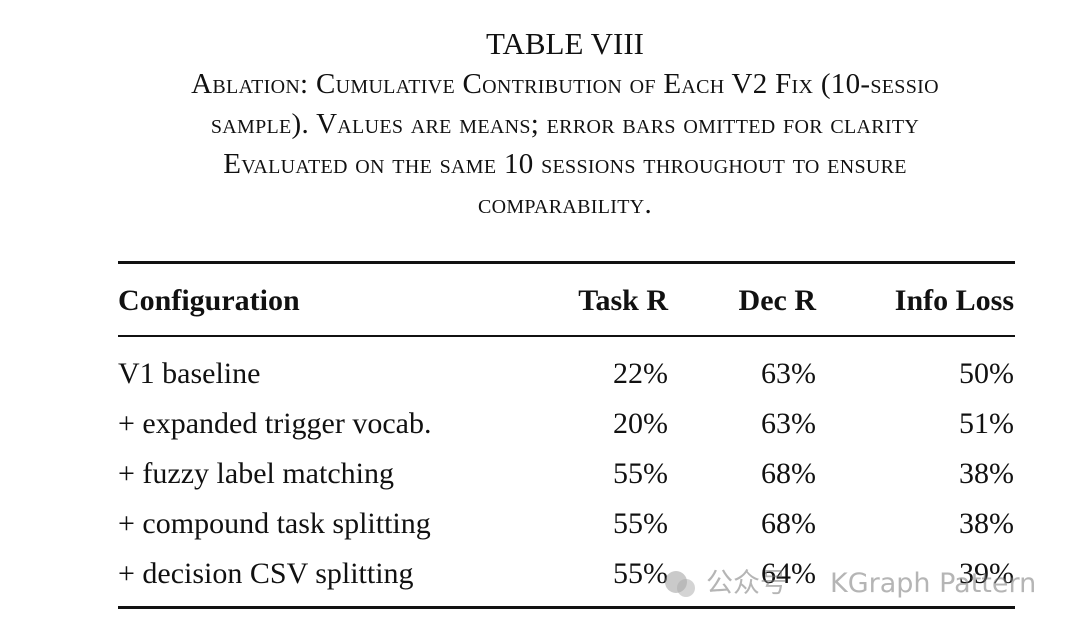 The height and width of the screenshot is (627, 1080). What do you see at coordinates (788, 573) in the screenshot?
I see `table-cell: 64%` at bounding box center [788, 573].